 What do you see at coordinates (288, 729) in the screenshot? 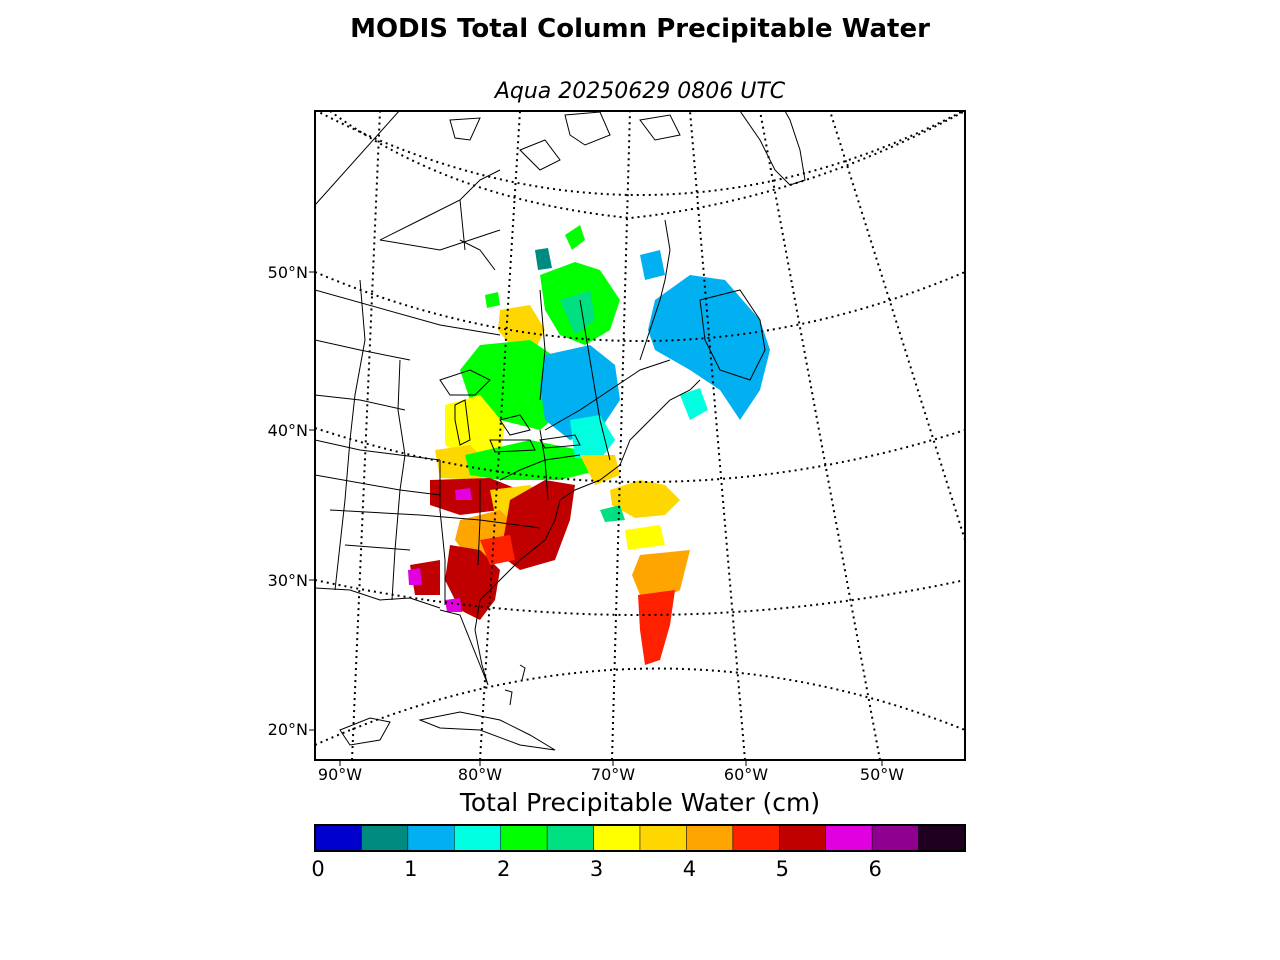
I see `lat-label-20: 20°N` at bounding box center [288, 729].